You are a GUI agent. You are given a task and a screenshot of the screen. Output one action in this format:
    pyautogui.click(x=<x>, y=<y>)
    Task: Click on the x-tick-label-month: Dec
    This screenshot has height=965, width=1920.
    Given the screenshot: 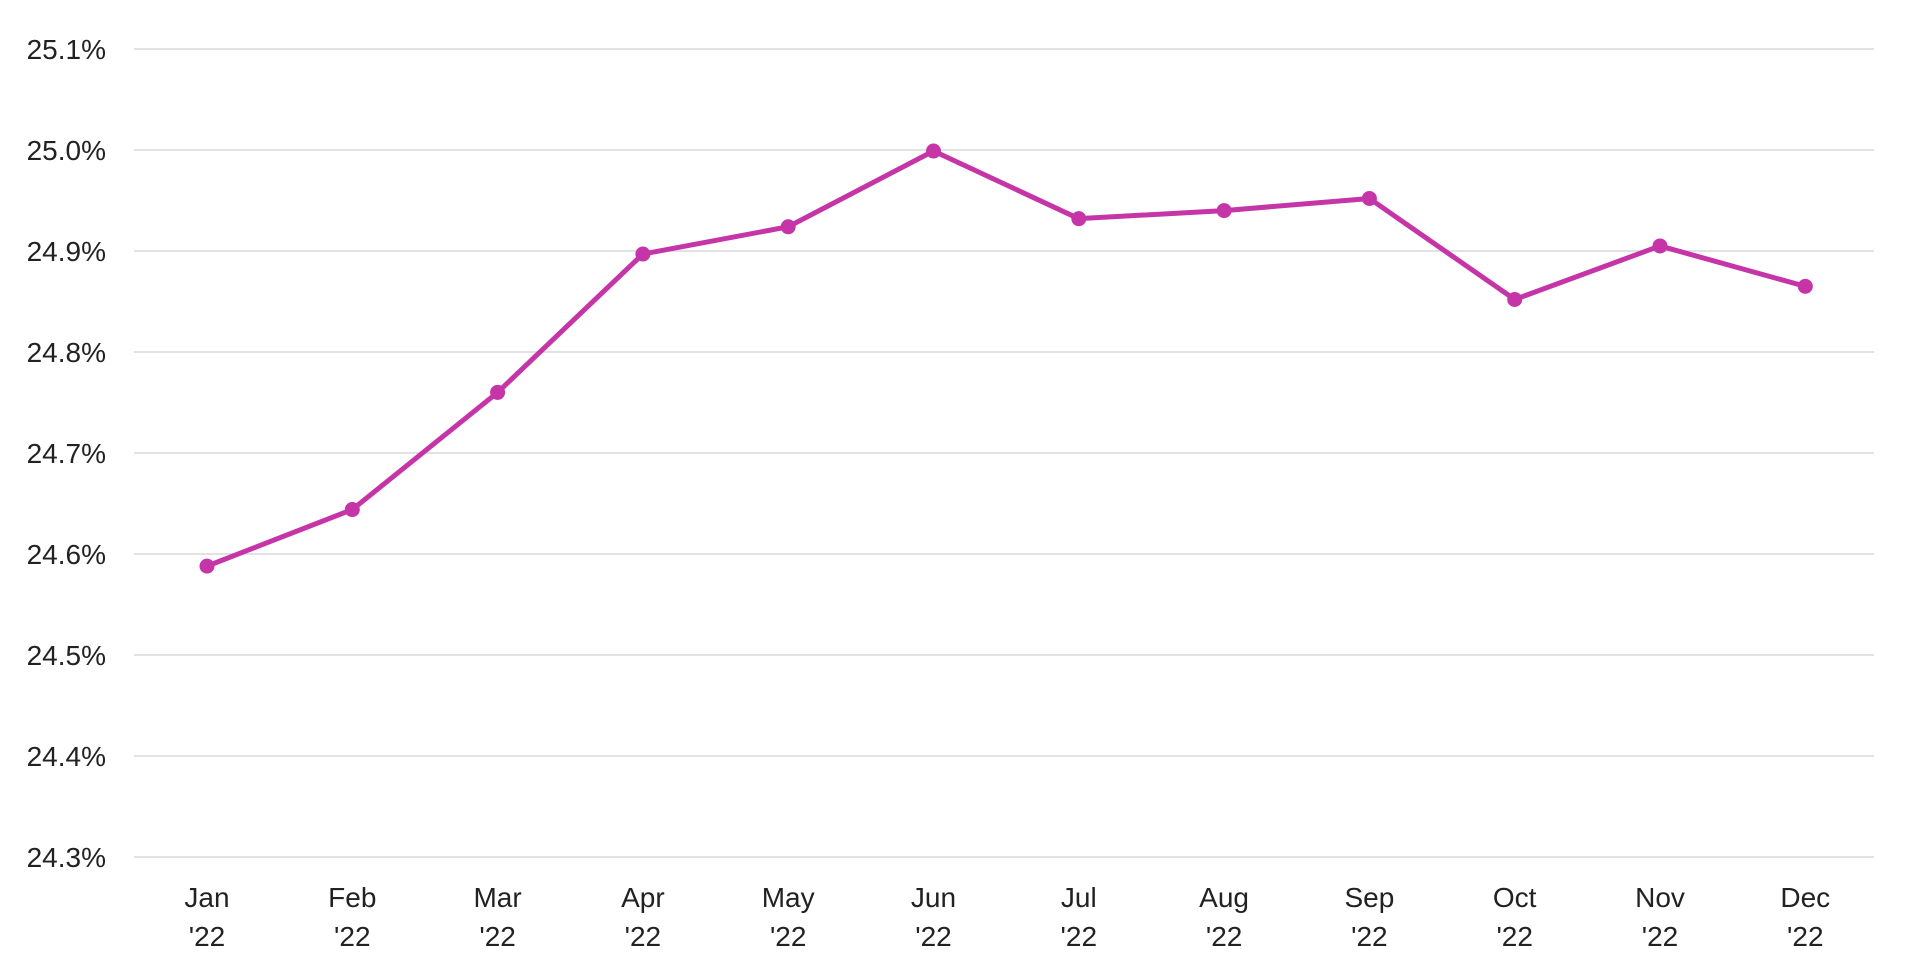 What is the action you would take?
    pyautogui.click(x=1805, y=897)
    